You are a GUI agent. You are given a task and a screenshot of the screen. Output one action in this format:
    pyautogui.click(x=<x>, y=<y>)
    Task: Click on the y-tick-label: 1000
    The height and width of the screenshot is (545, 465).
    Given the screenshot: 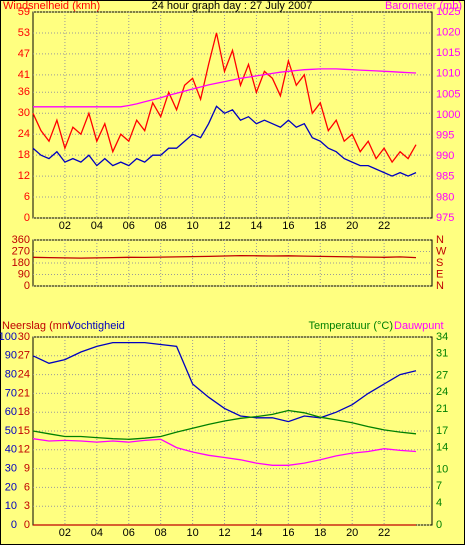 What is the action you would take?
    pyautogui.click(x=448, y=115)
    